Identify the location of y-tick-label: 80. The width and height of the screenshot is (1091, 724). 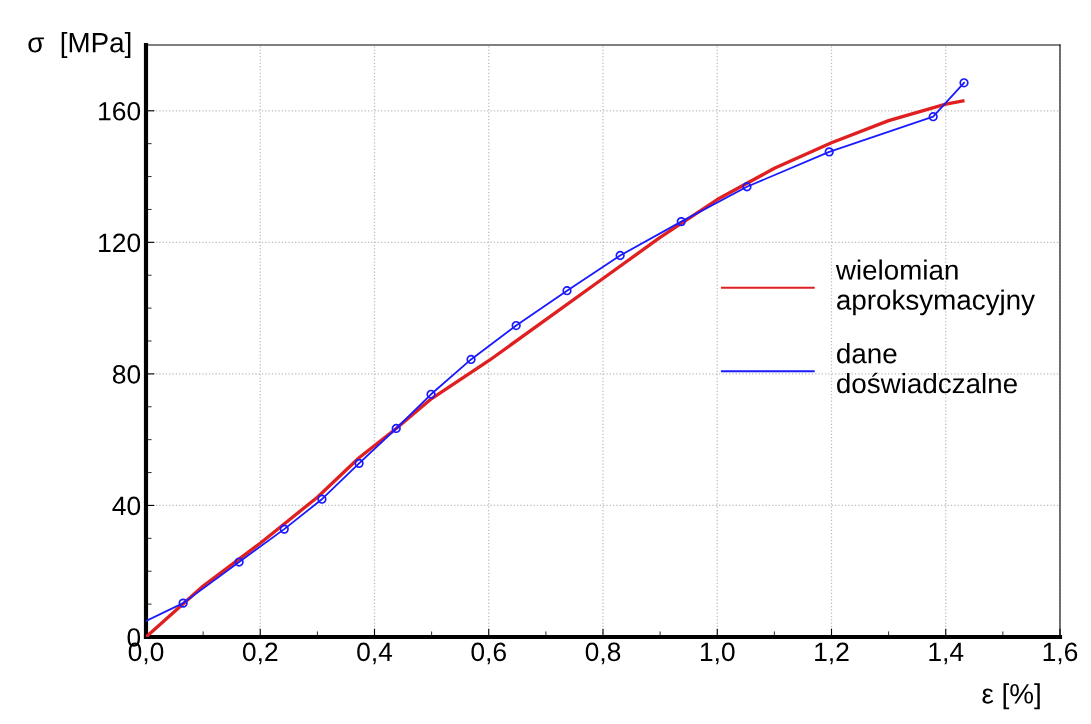
(126, 374).